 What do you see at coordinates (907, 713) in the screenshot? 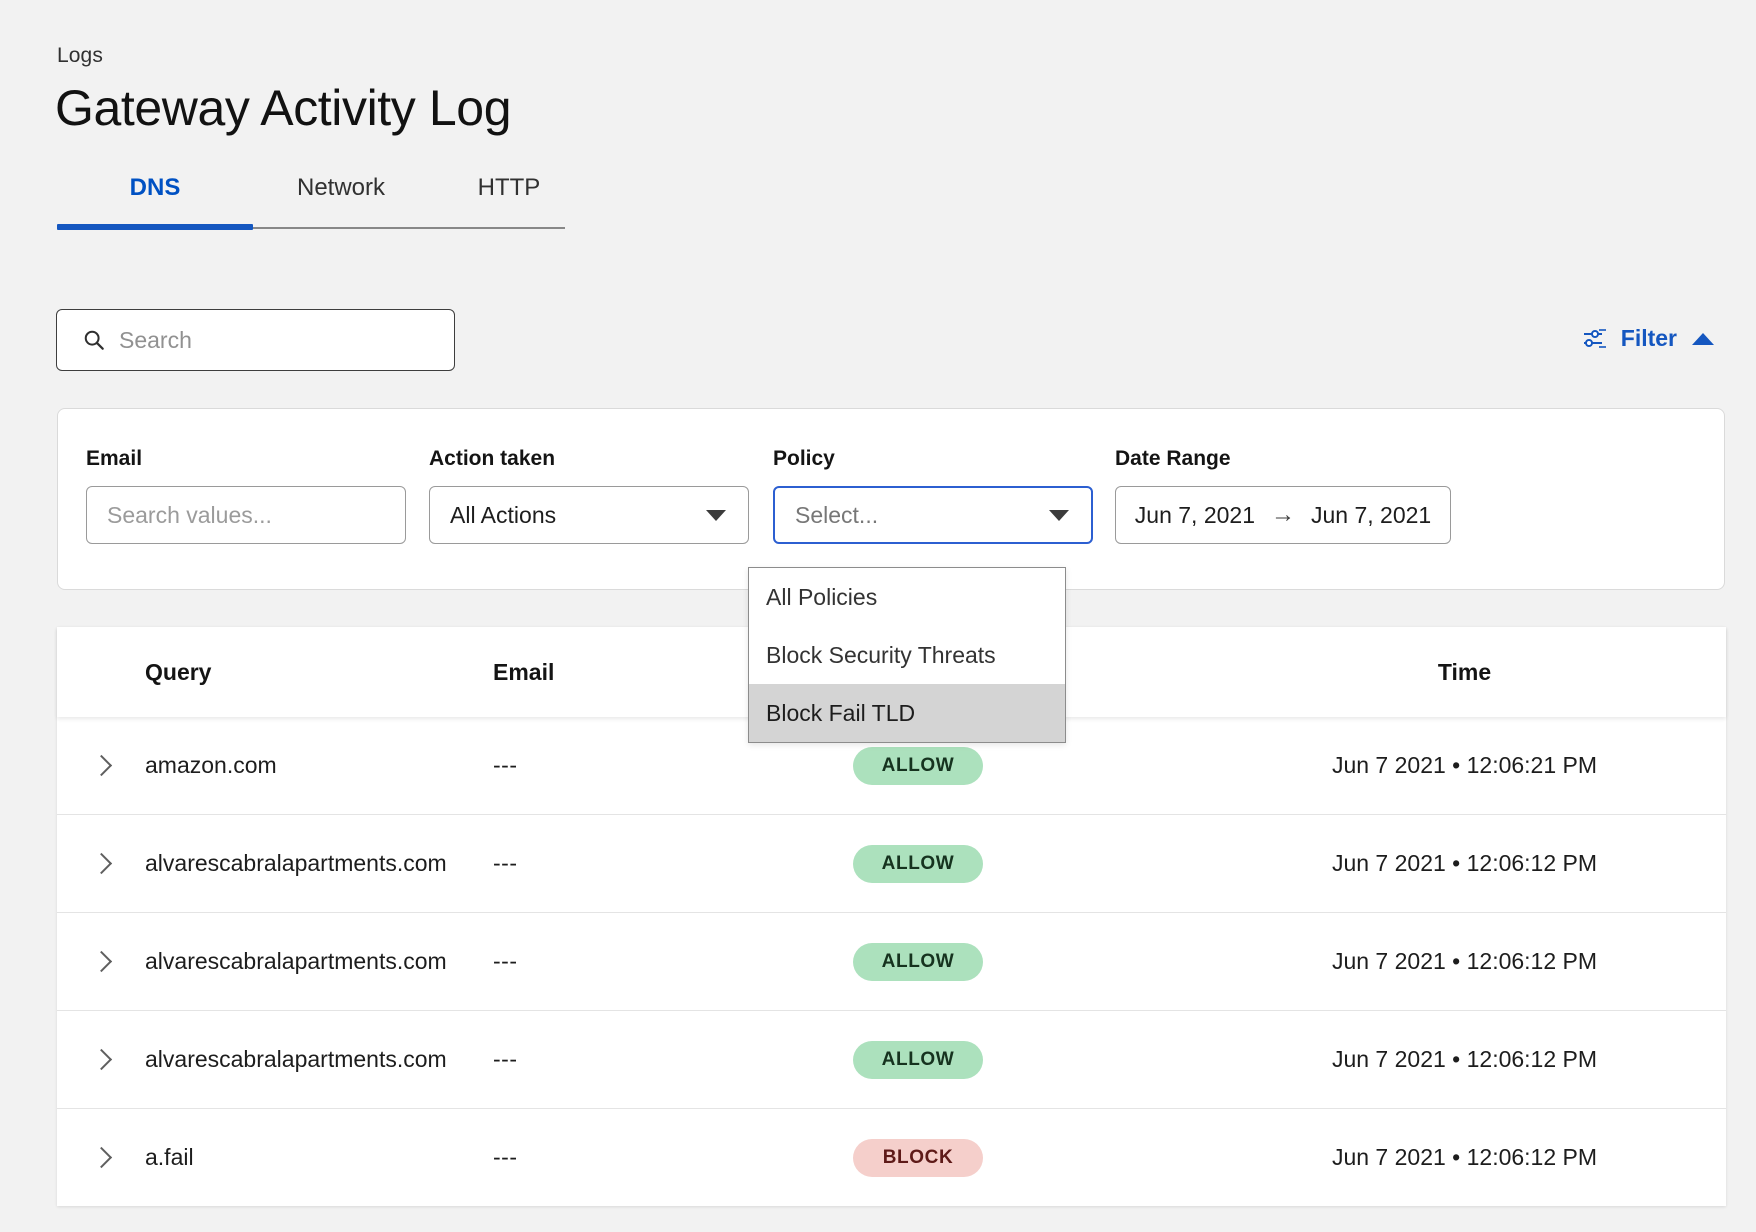
I see `policy-option-block-fail-tld: Block Fail TLD` at bounding box center [907, 713].